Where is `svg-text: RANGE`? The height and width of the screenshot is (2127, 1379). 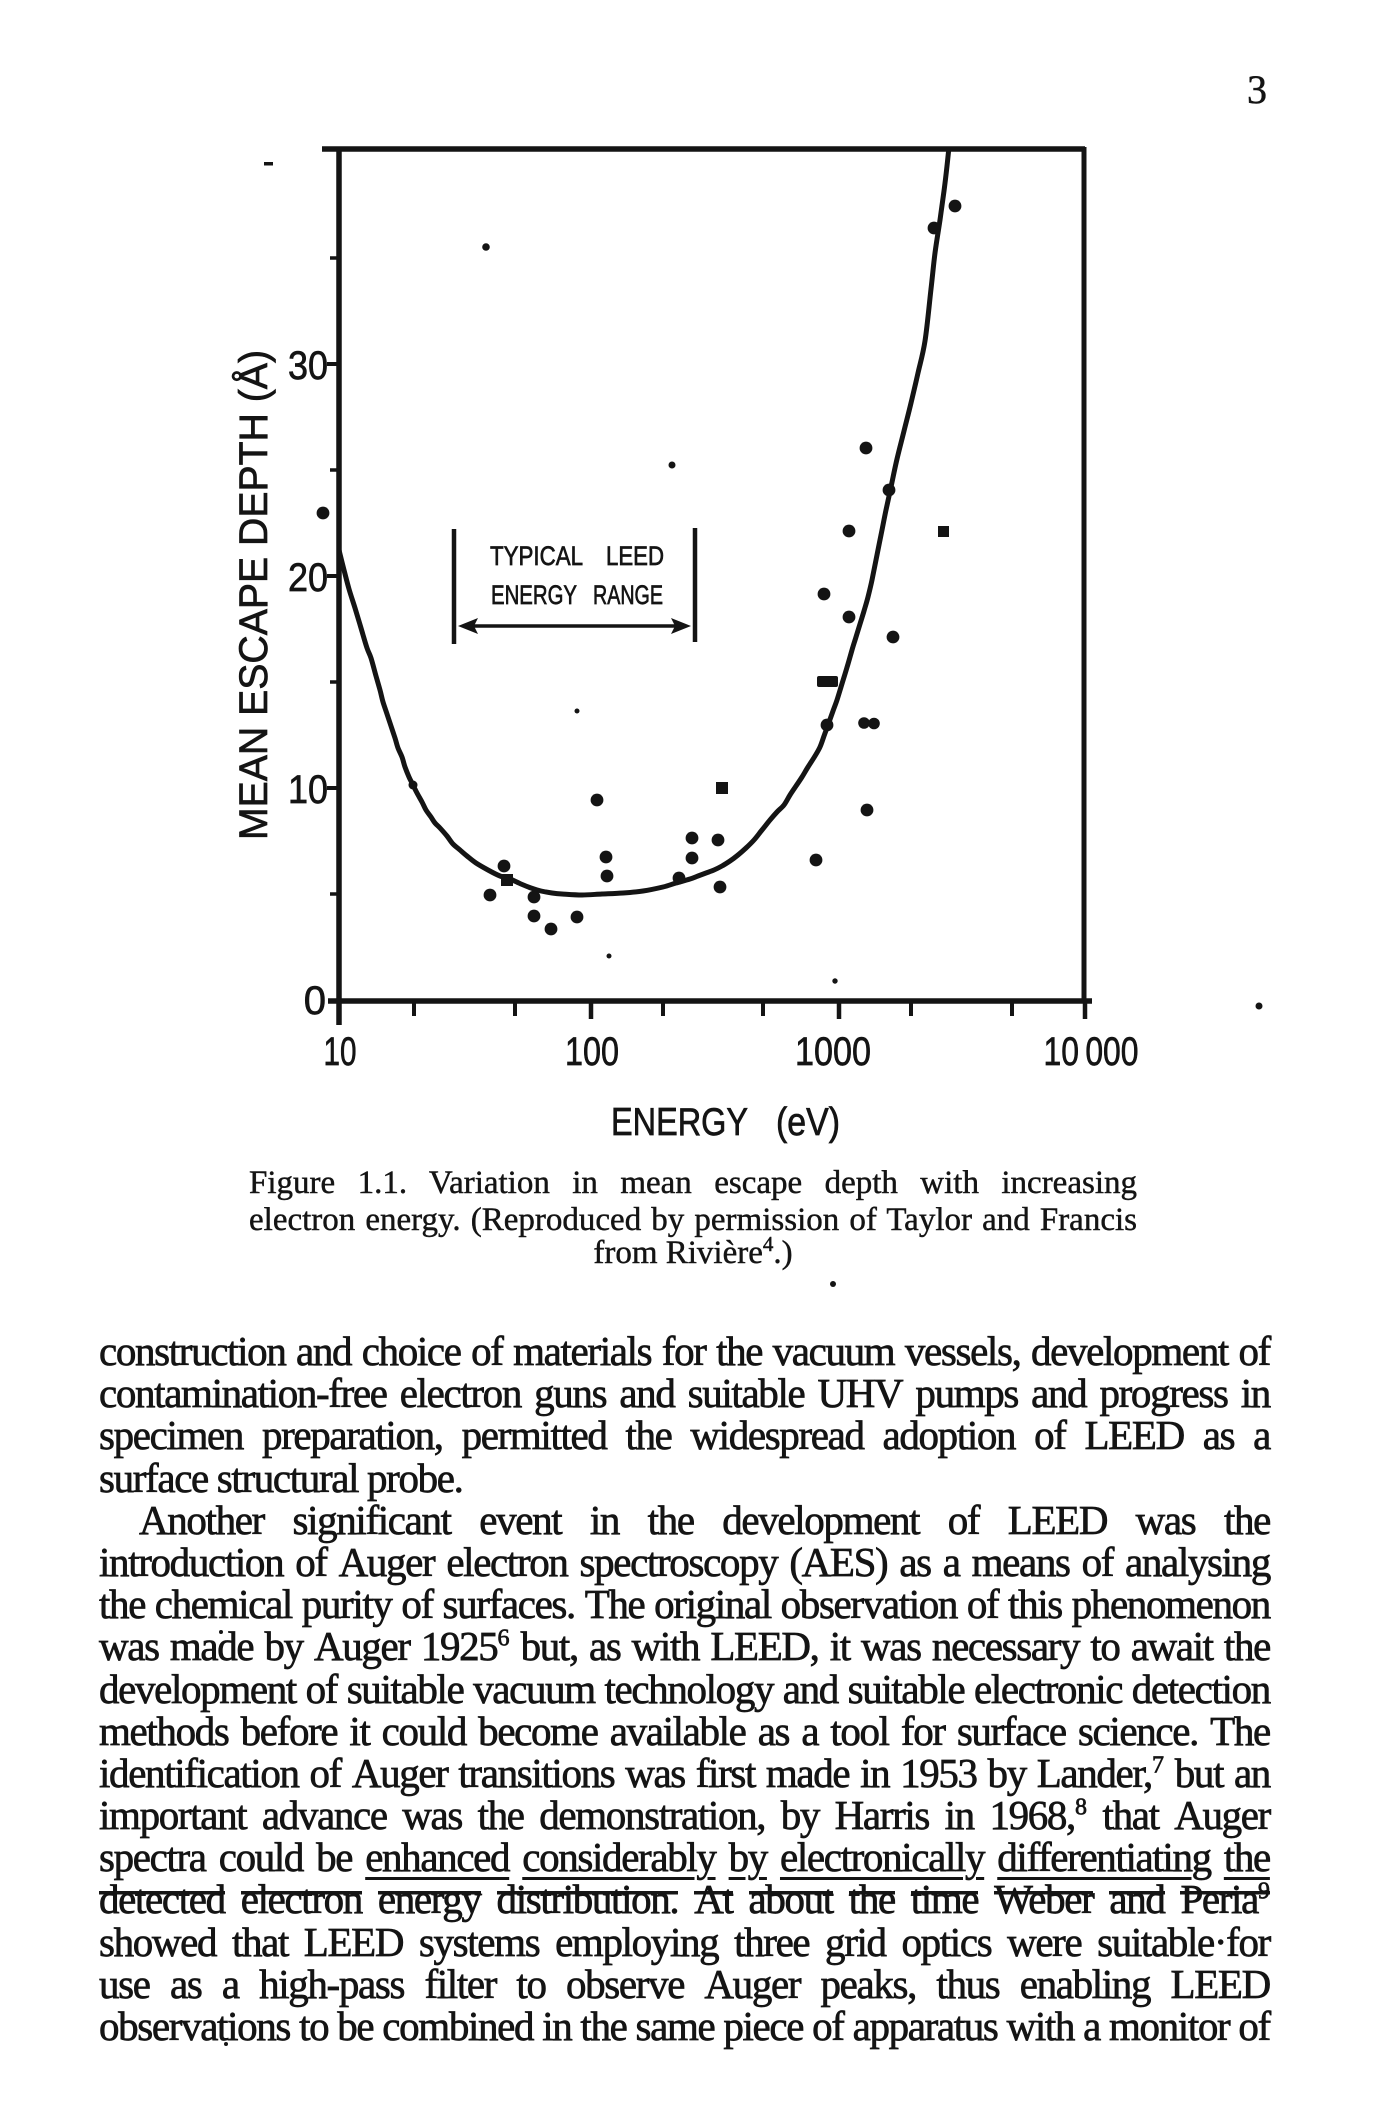
svg-text: RANGE is located at coordinates (628, 595).